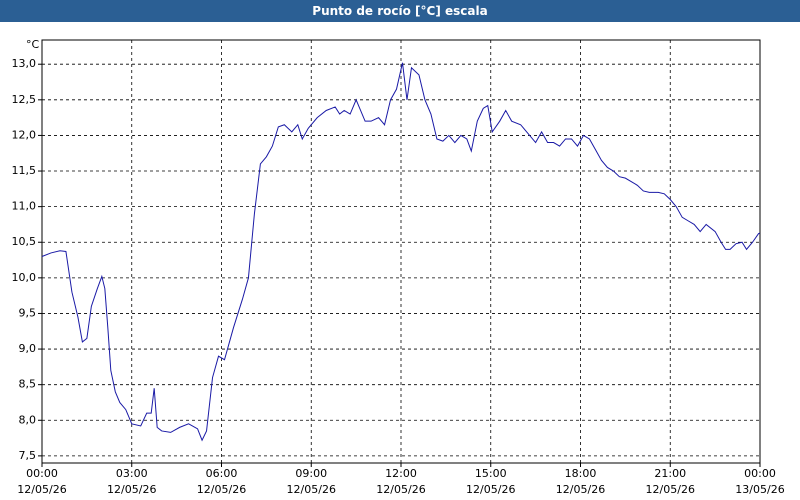 The width and height of the screenshot is (800, 500). I want to click on x-tick-date: 13/05/26, so click(759, 489).